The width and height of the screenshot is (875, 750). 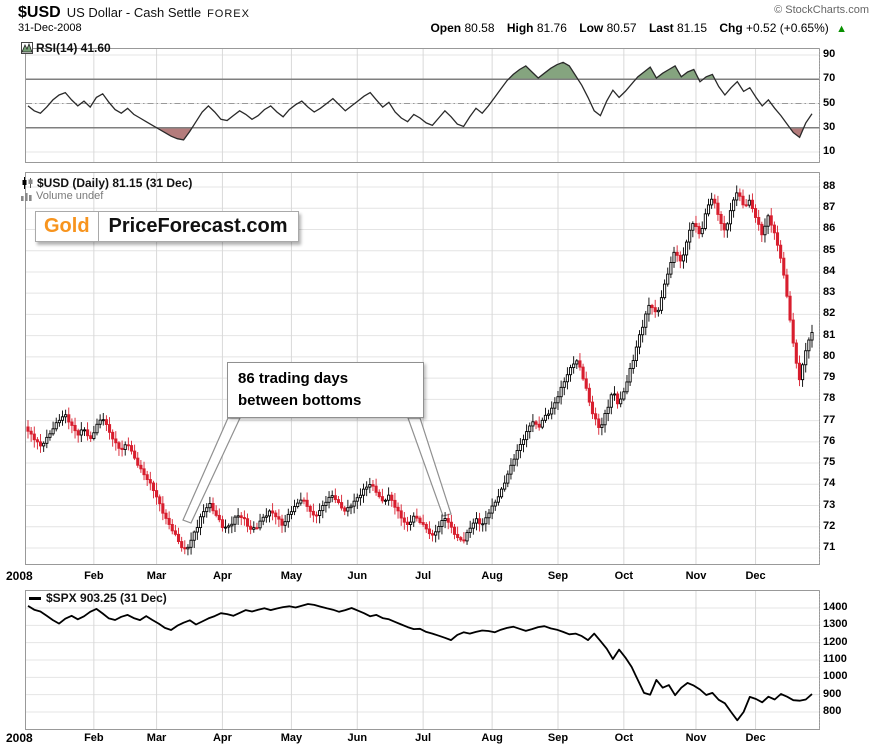 I want to click on y-axis-label: 81, so click(x=829, y=334).